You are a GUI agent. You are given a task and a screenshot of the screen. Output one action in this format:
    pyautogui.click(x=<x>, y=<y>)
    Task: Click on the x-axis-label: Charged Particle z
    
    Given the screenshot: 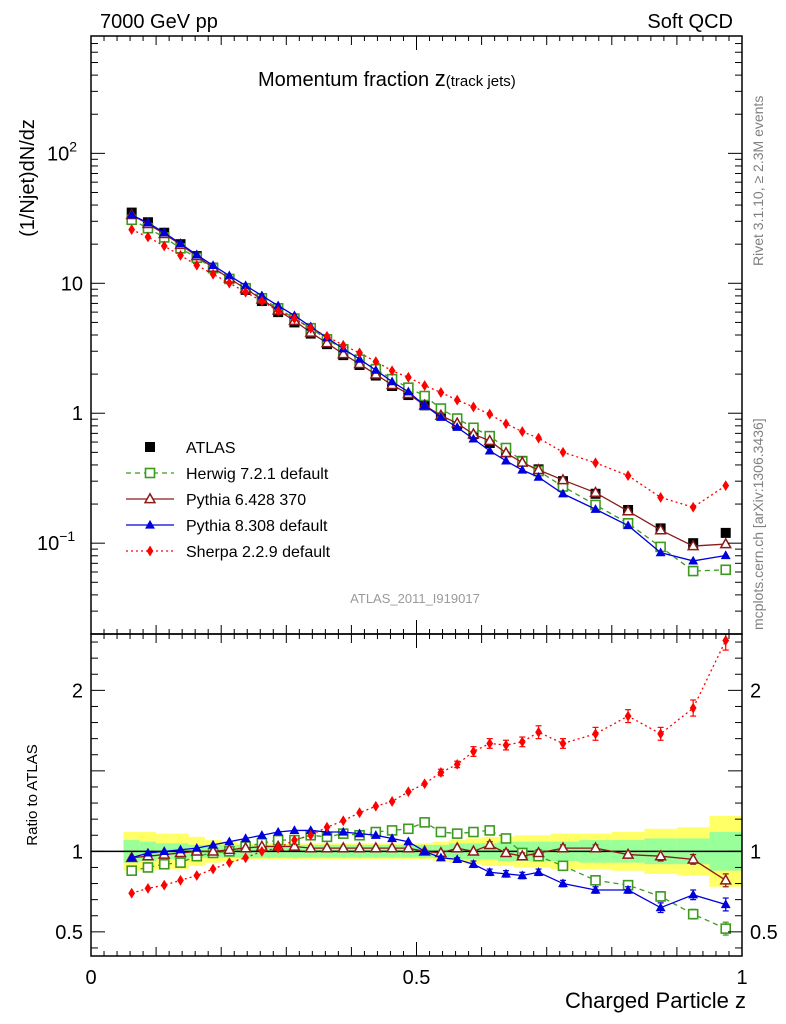 What is the action you would take?
    pyautogui.click(x=655, y=1000)
    